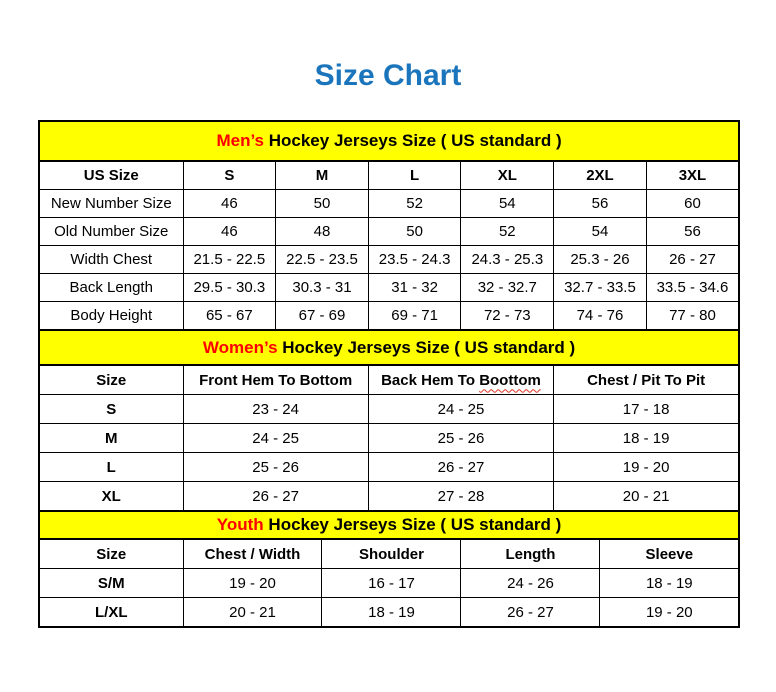  Describe the element at coordinates (692, 203) in the screenshot. I see `mens-value-cell: 60` at that location.